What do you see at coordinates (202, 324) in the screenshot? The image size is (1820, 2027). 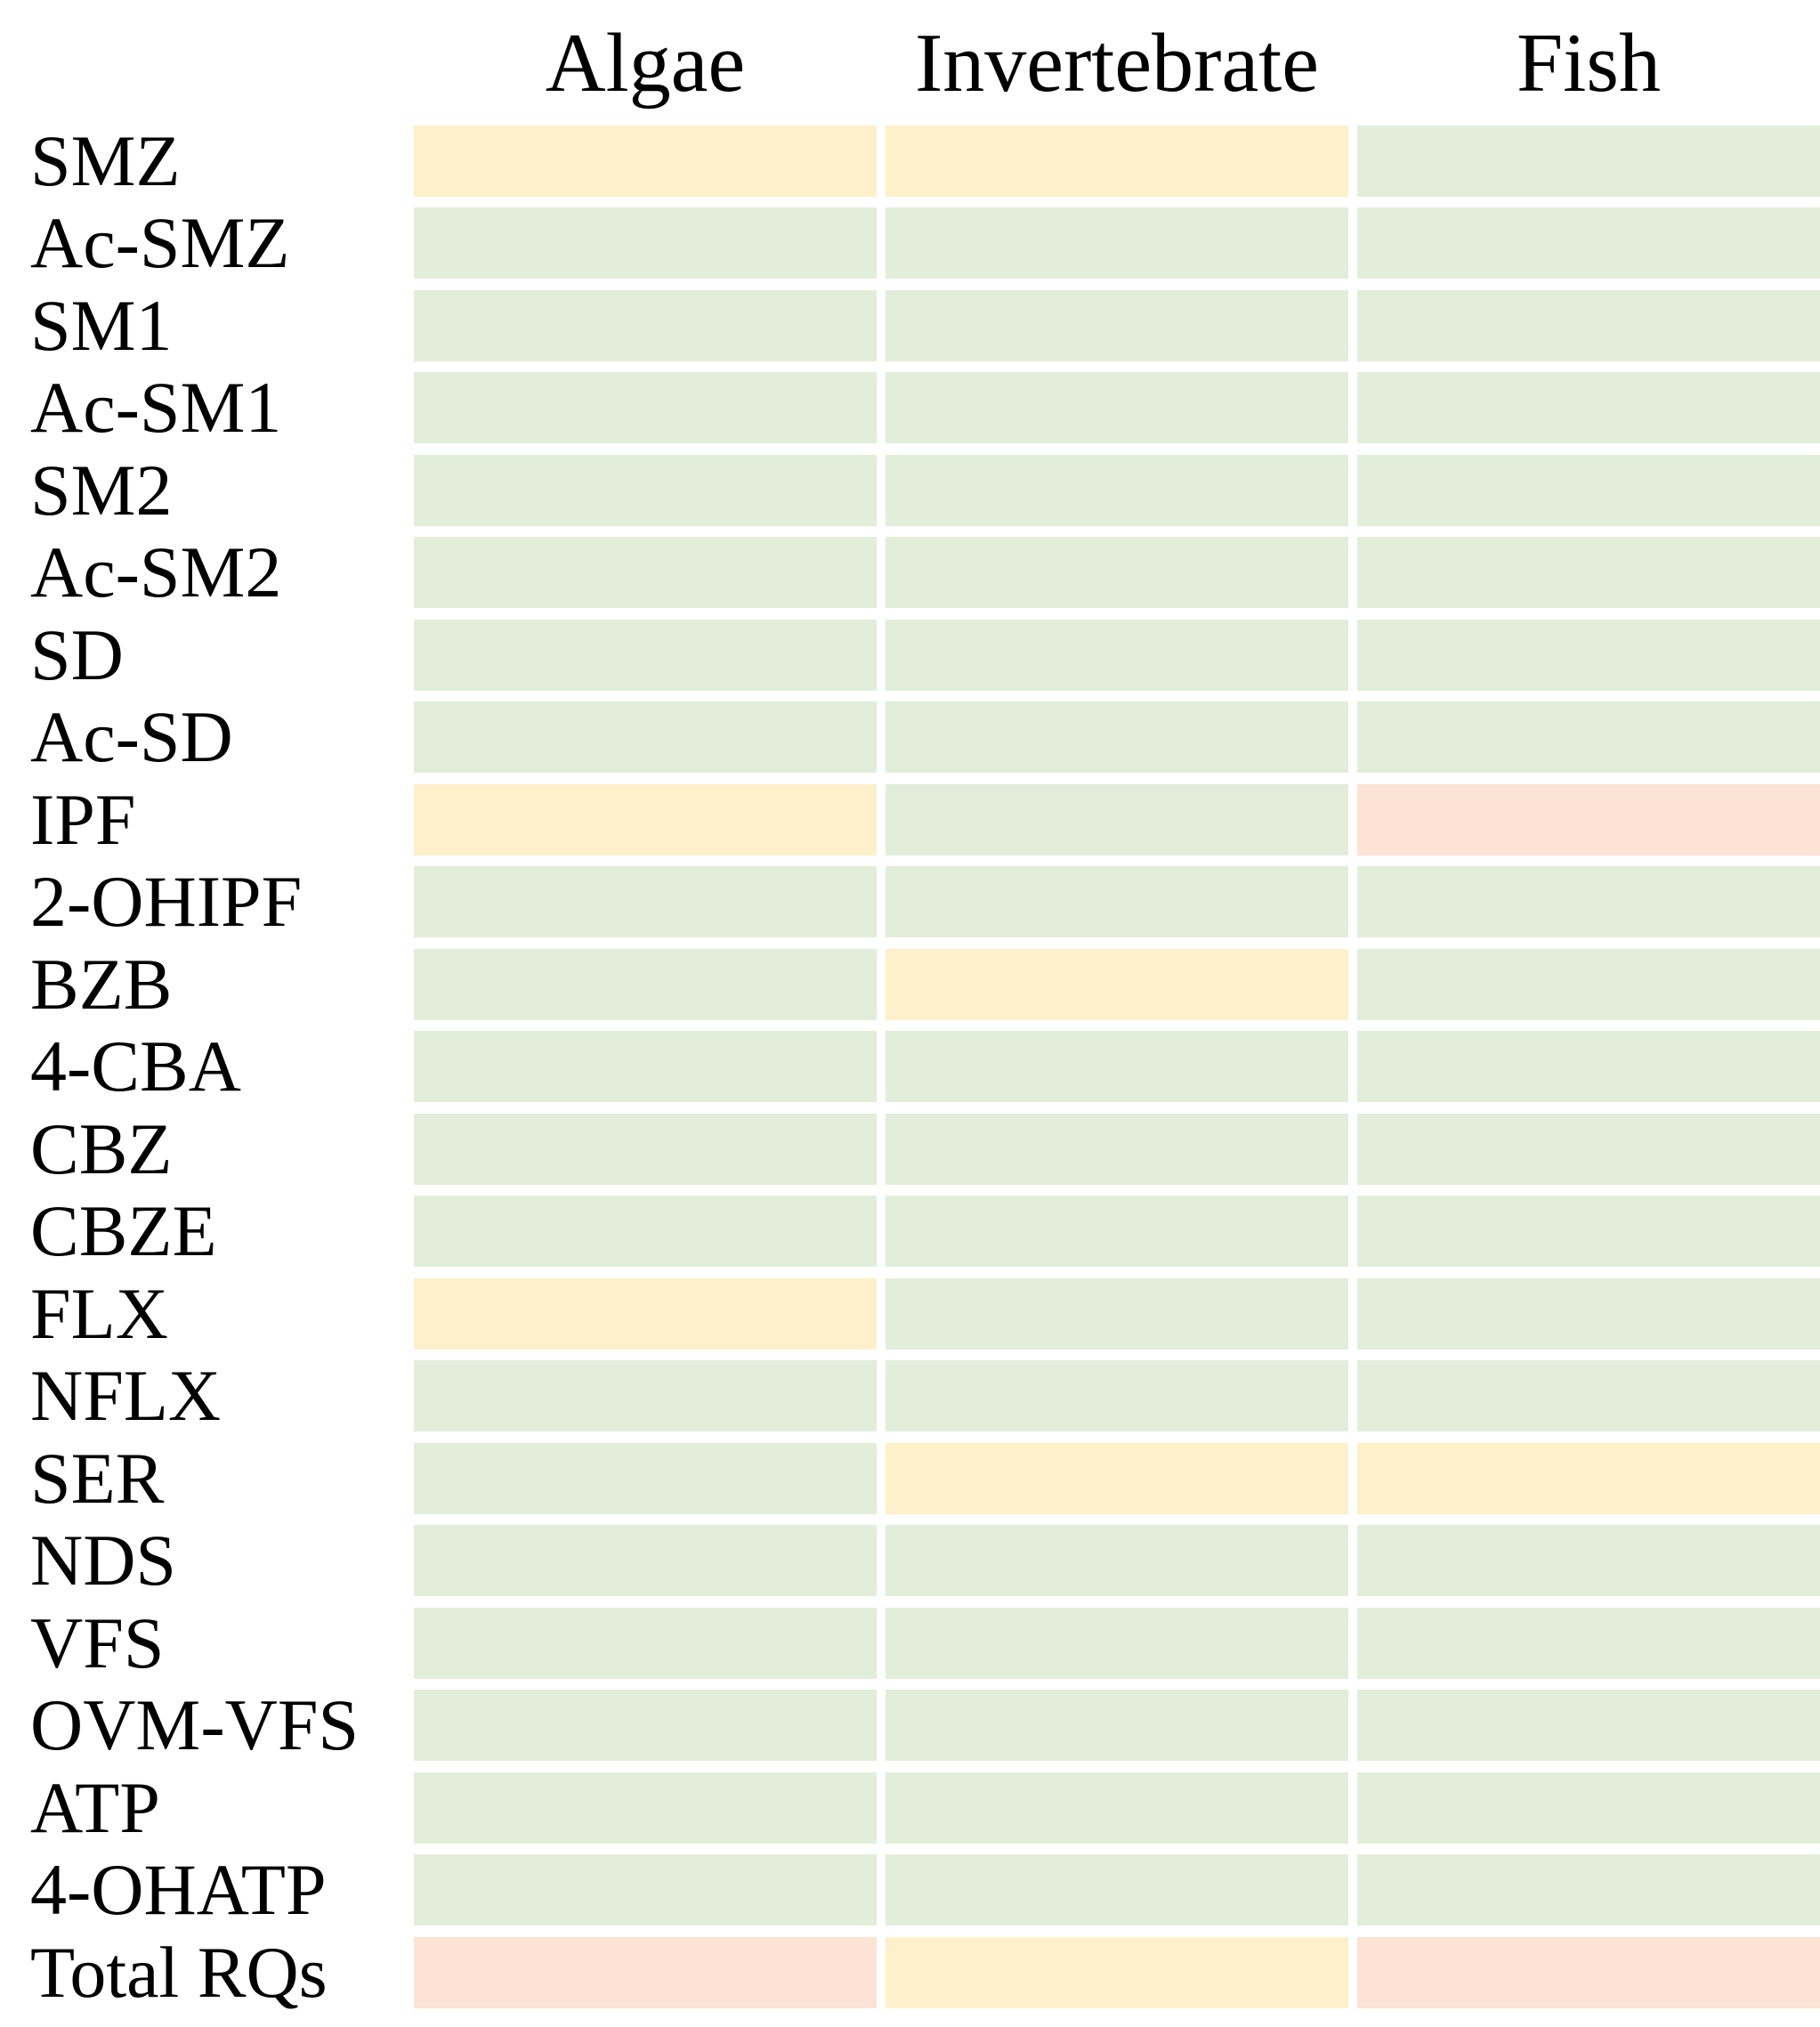 I see `row-label-sm1: SM1` at bounding box center [202, 324].